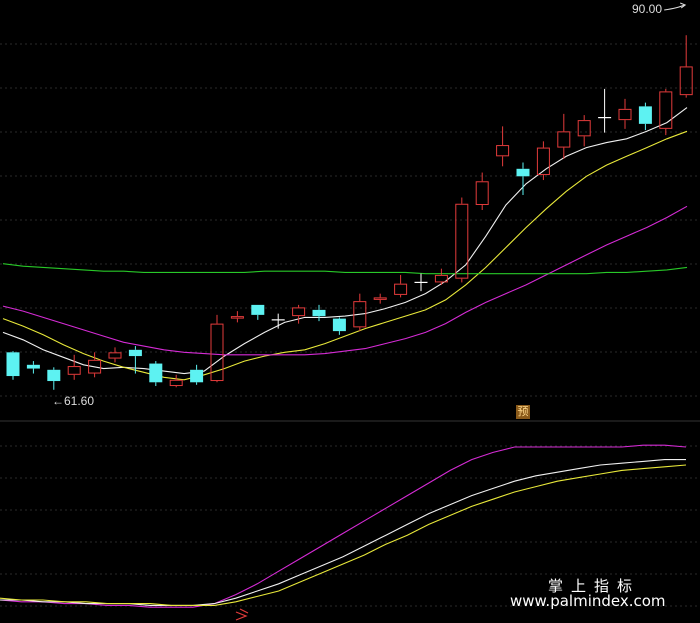 The image size is (700, 623). I want to click on low-price-value: 61.60, so click(79, 401).